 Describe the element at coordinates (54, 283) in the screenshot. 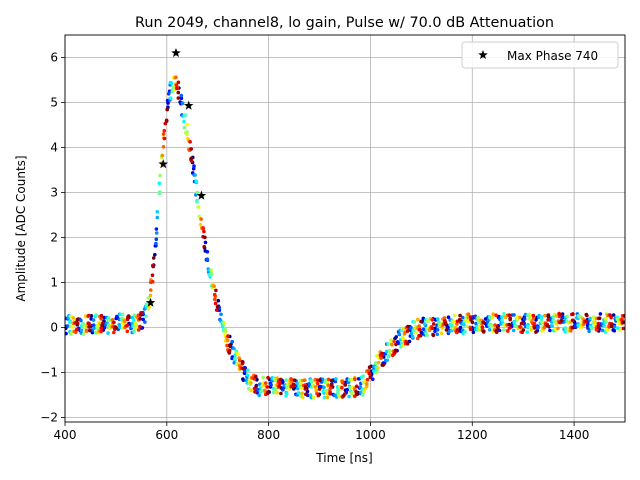

I see `y-tick-label: 1` at that location.